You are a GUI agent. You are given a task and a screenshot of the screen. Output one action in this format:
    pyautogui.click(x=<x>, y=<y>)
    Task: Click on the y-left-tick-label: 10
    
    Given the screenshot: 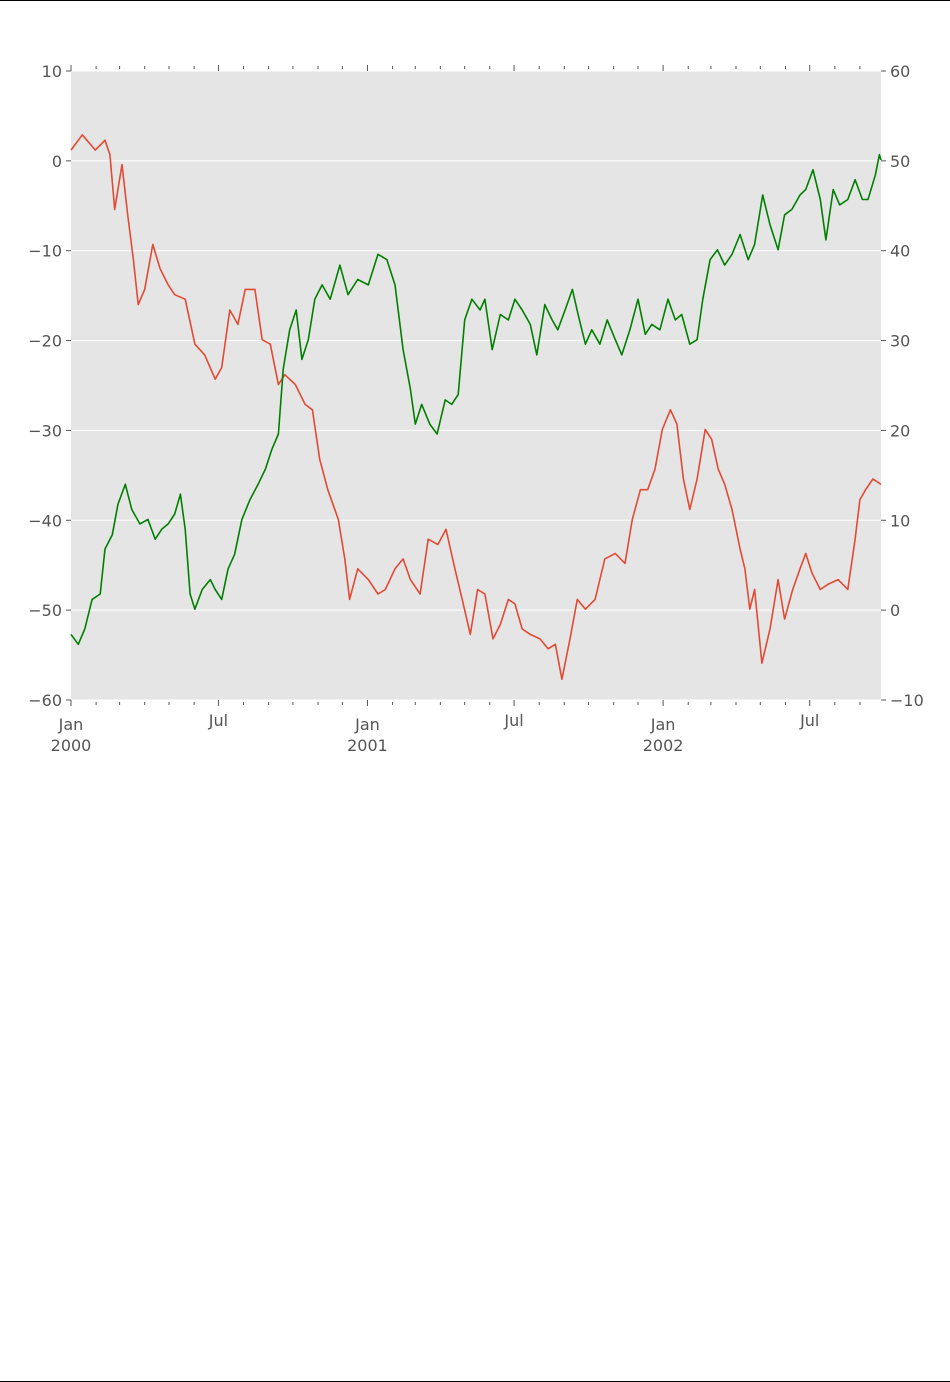 What is the action you would take?
    pyautogui.click(x=52, y=71)
    